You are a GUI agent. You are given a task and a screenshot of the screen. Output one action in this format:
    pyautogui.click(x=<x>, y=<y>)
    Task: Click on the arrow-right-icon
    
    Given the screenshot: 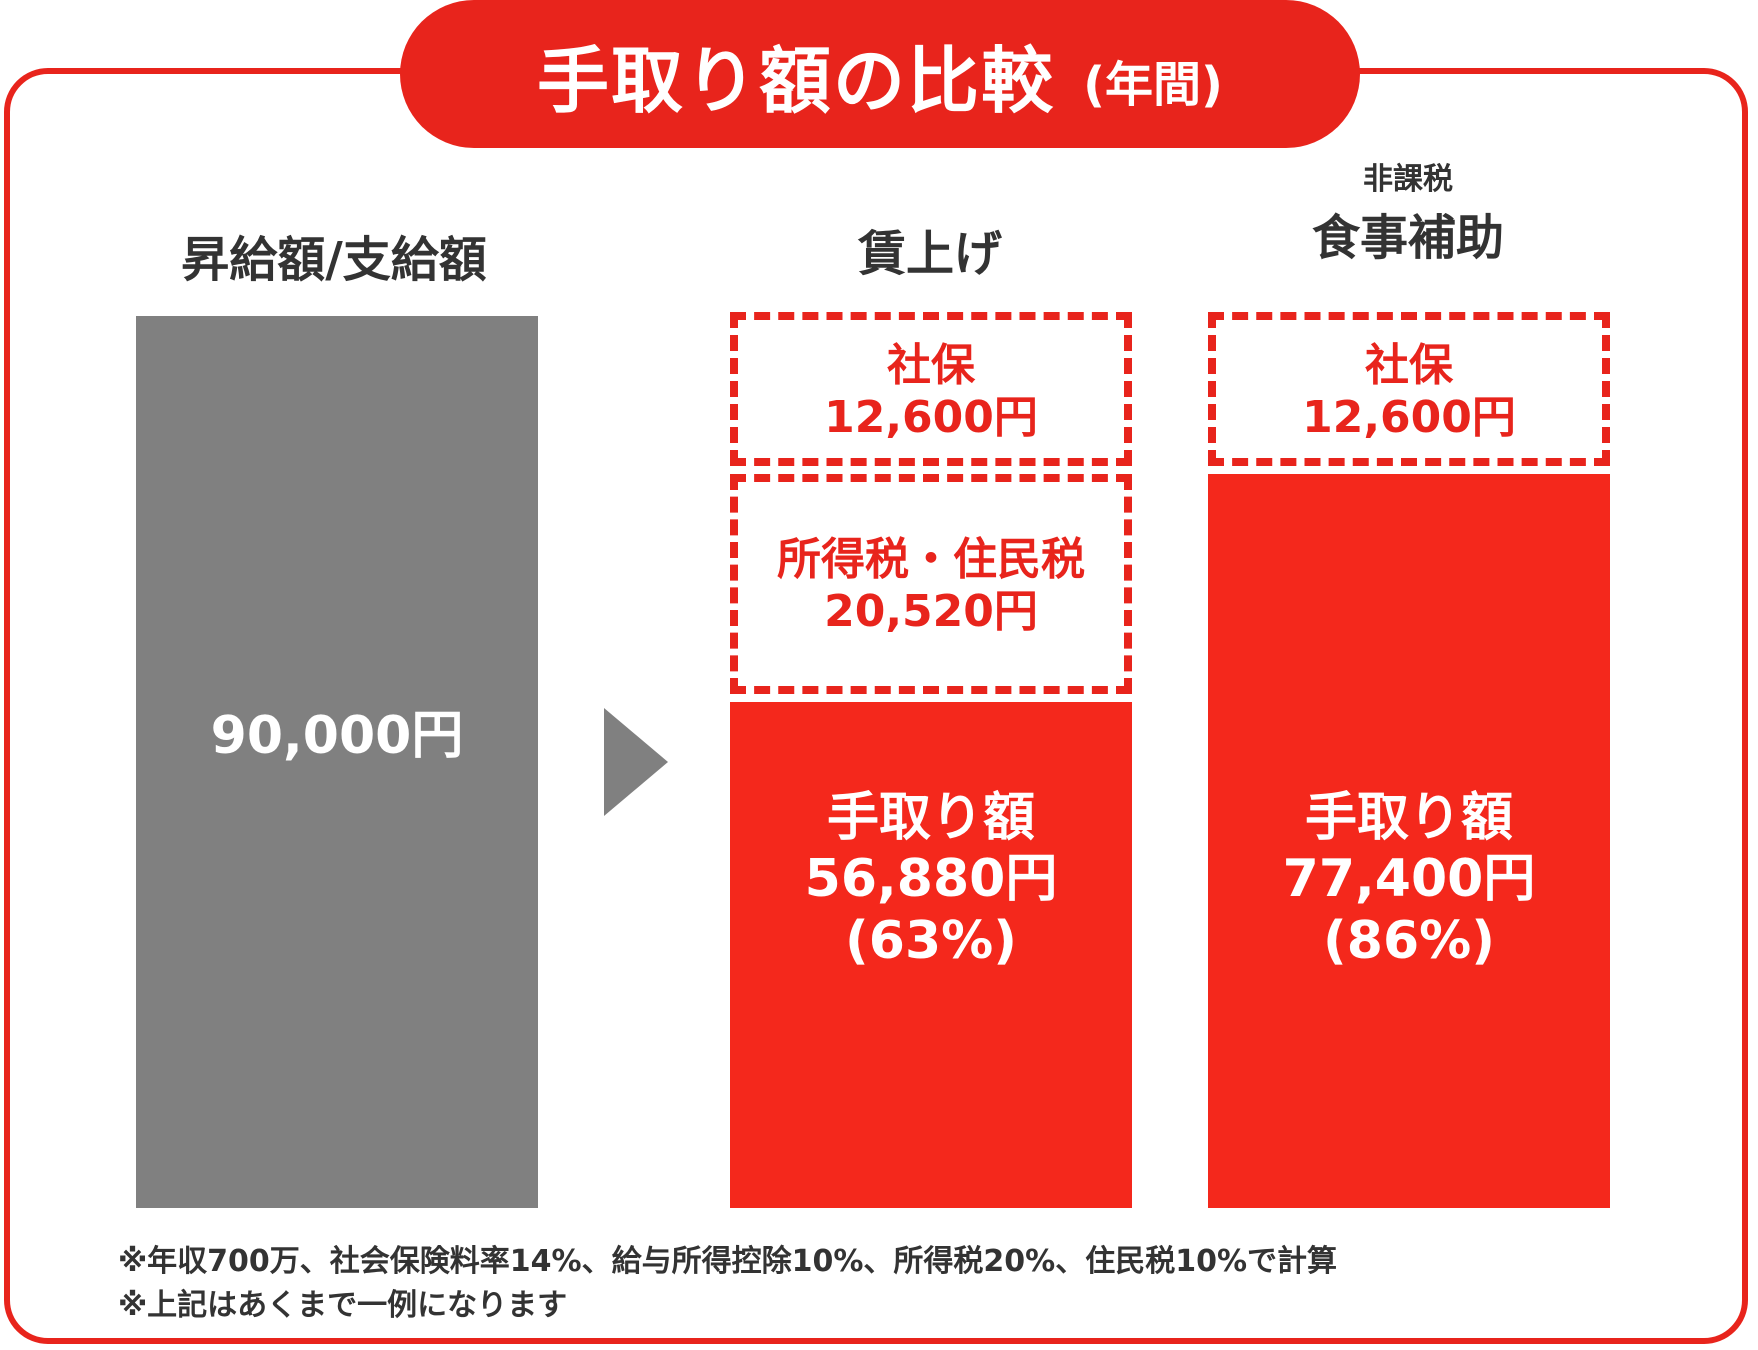 What is the action you would take?
    pyautogui.click(x=636, y=762)
    